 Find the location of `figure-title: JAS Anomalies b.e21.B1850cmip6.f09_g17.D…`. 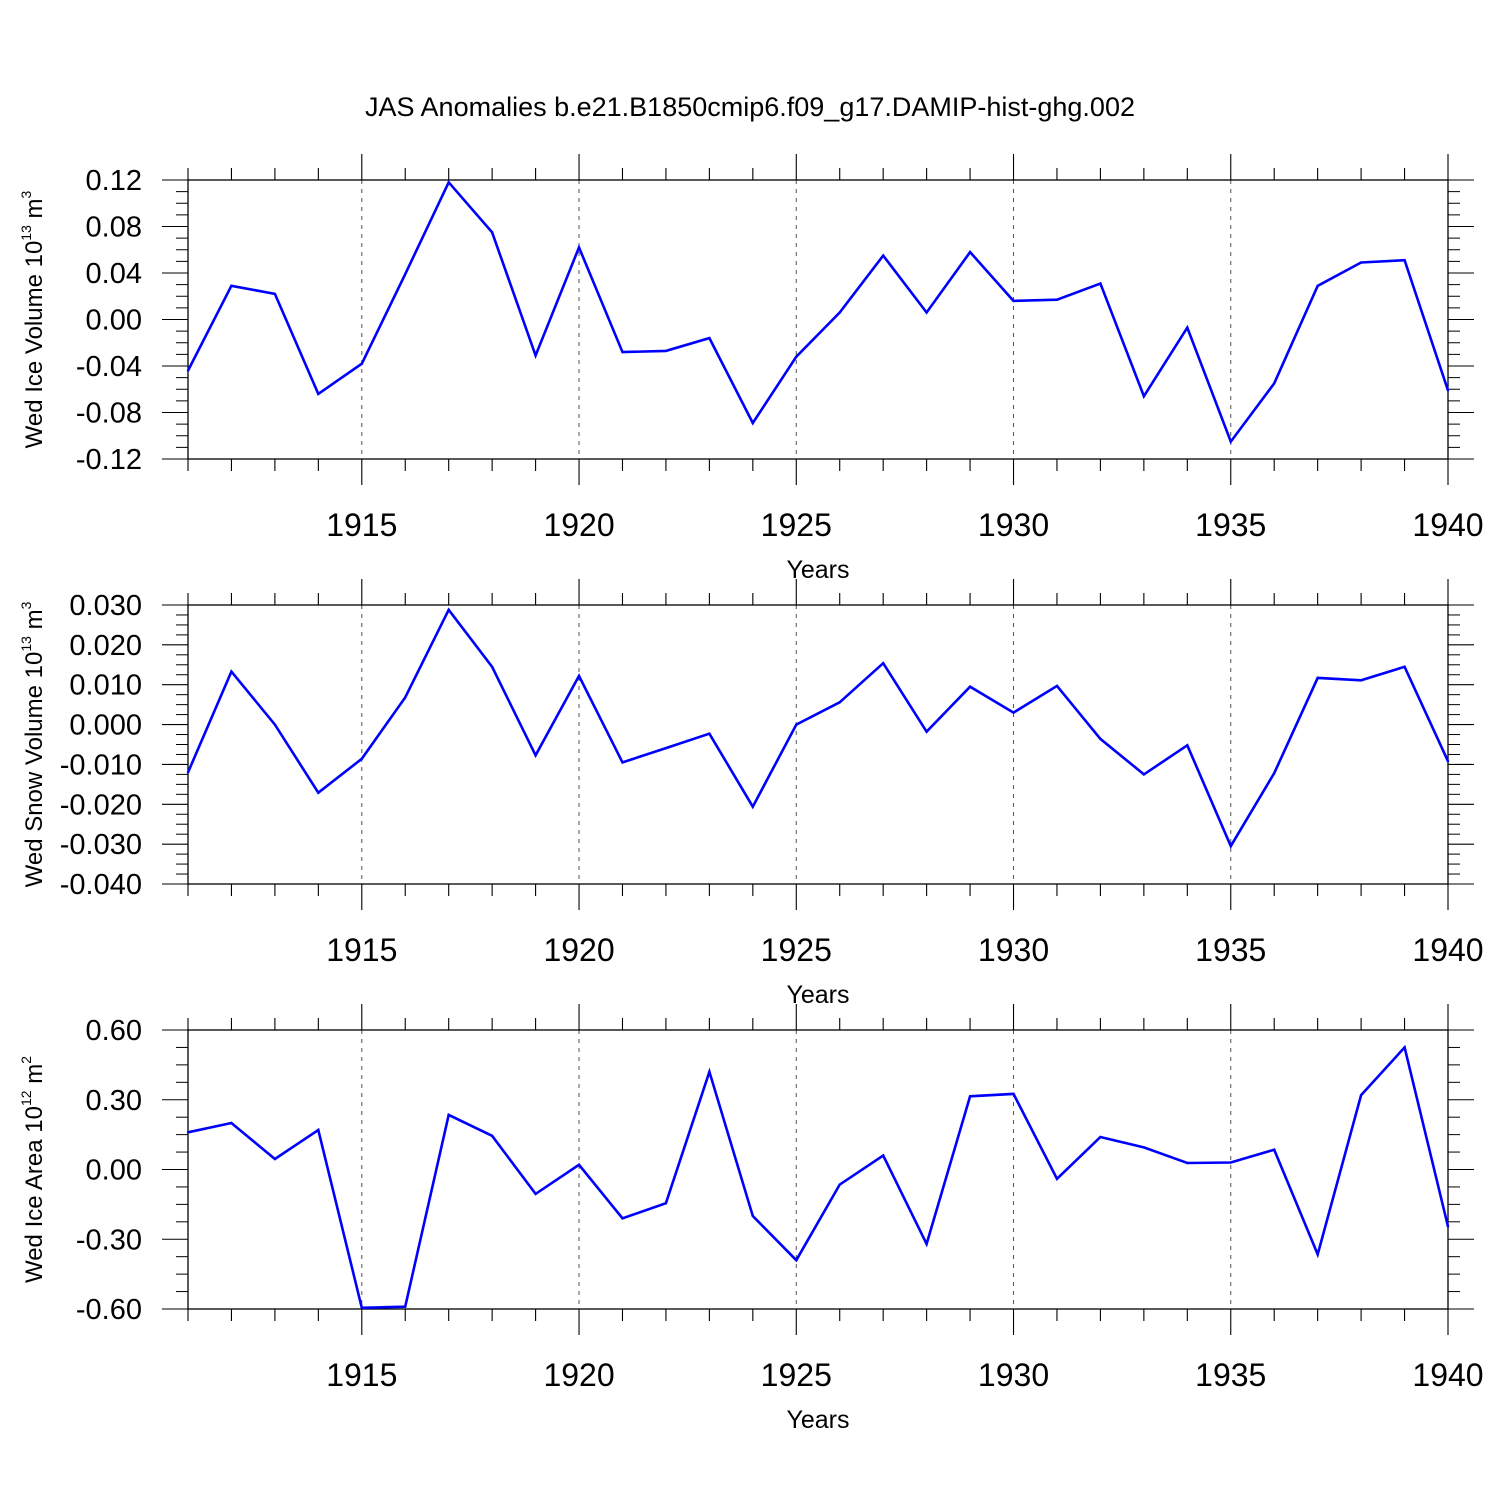

figure-title: JAS Anomalies b.e21.B1850cmip6.f09_g17.D… is located at coordinates (750, 107).